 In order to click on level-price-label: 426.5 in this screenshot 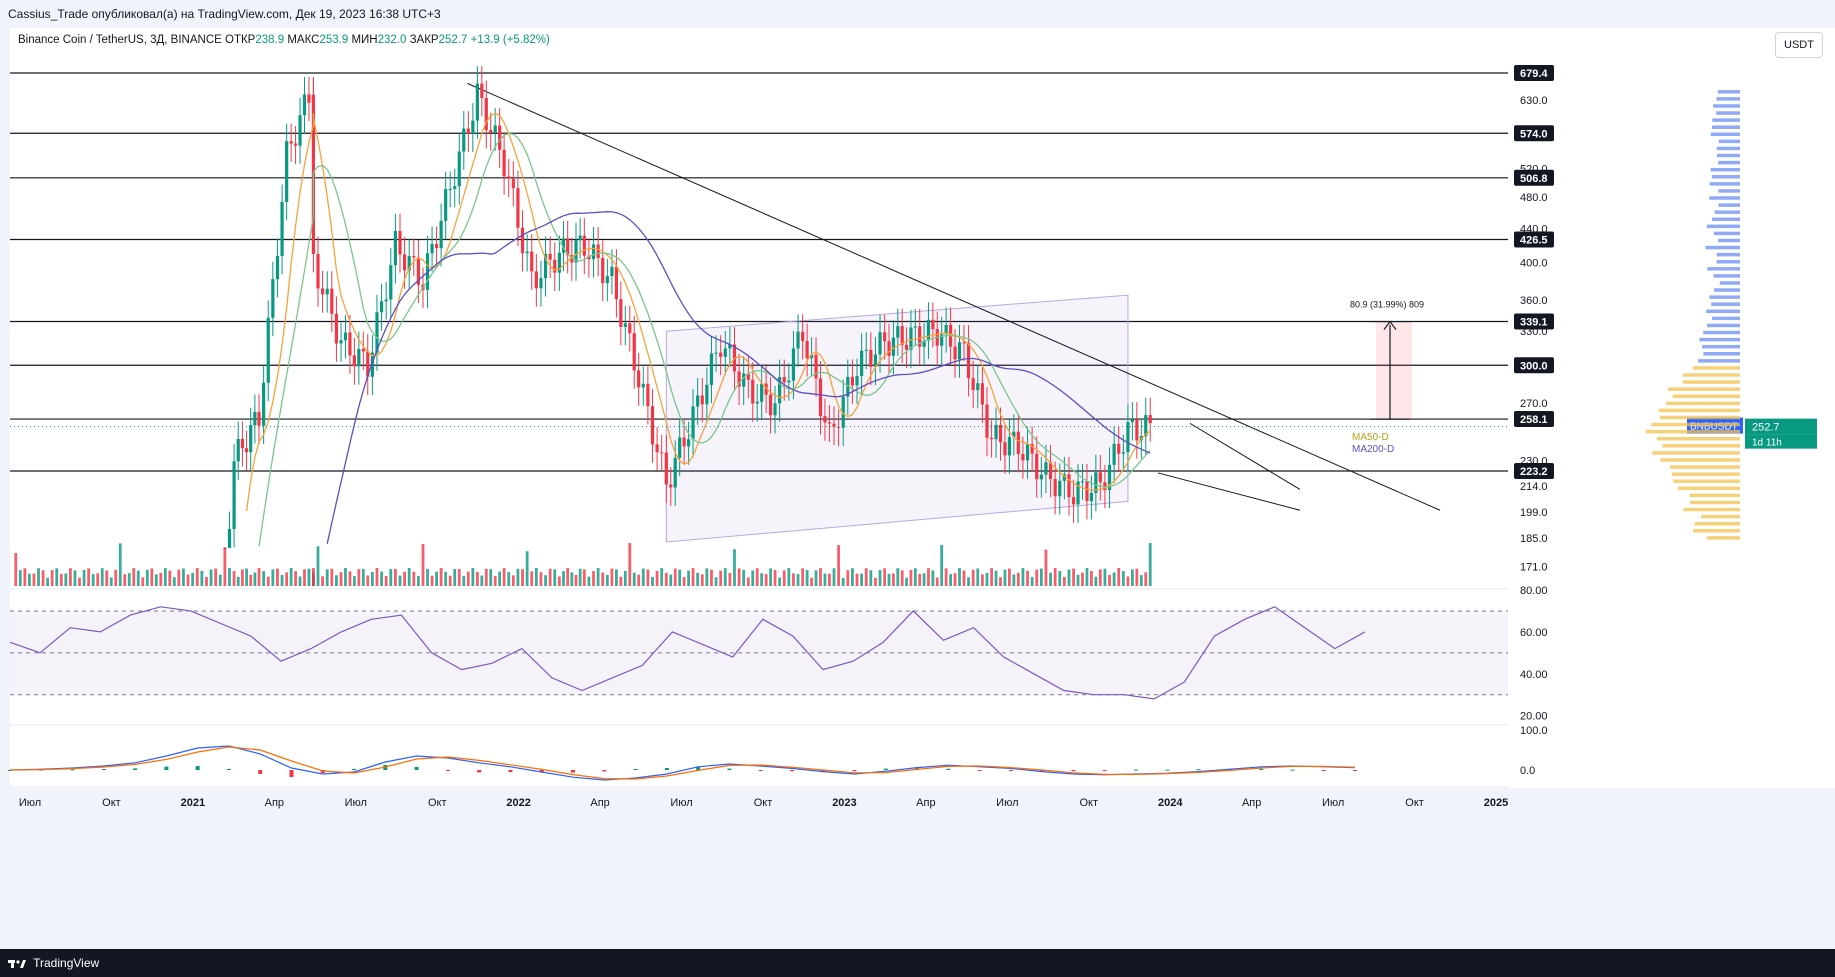, I will do `click(1534, 240)`.